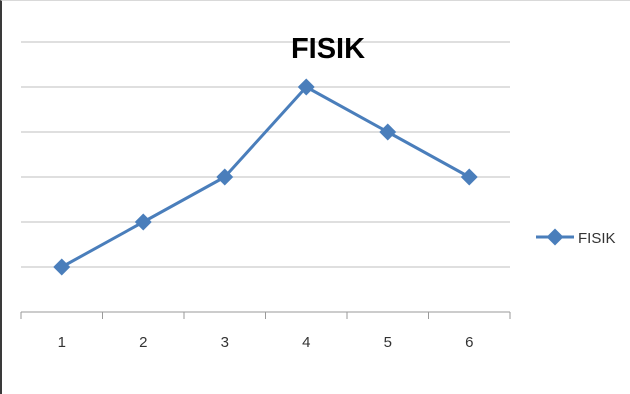 This screenshot has height=394, width=630. I want to click on x-tick-label: 3, so click(225, 342).